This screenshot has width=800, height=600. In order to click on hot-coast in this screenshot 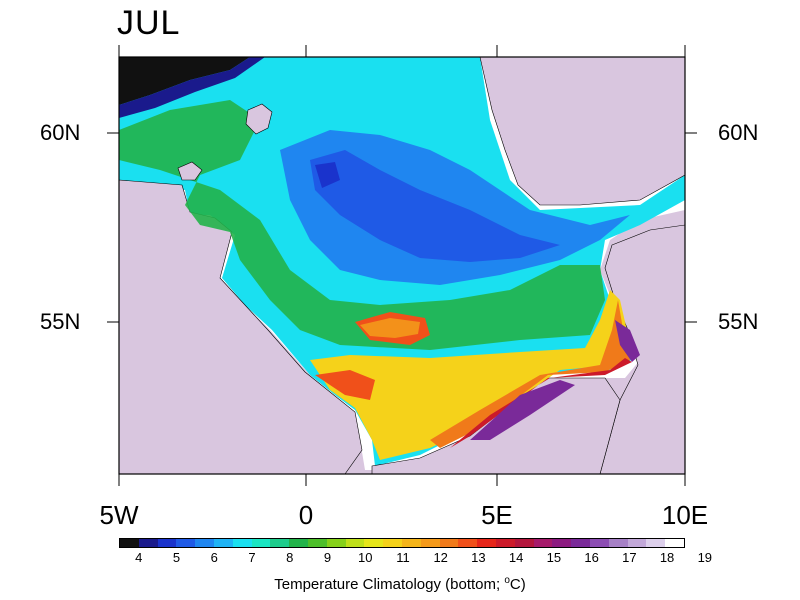, I will do `click(541, 403)`.